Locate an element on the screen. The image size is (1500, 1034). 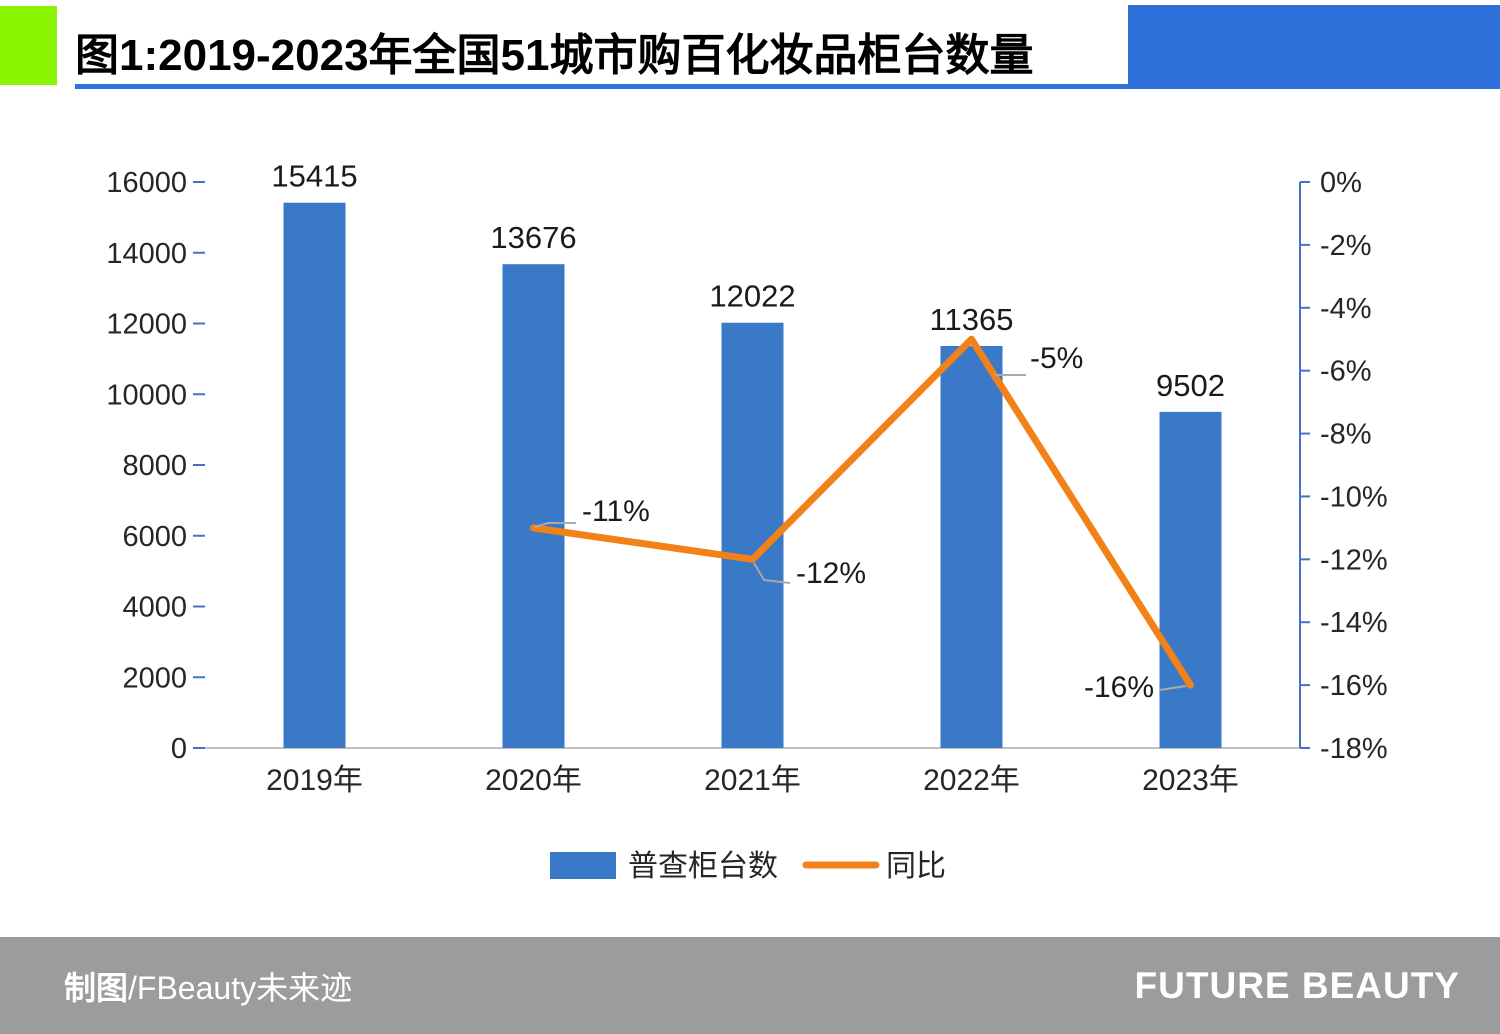
legend-label-line: 同比 is located at coordinates (916, 866).